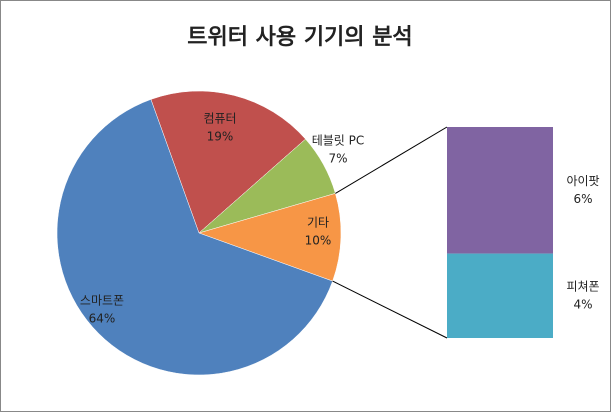 This screenshot has height=413, width=612. I want to click on slice-label: 컴퓨터, so click(219, 119).